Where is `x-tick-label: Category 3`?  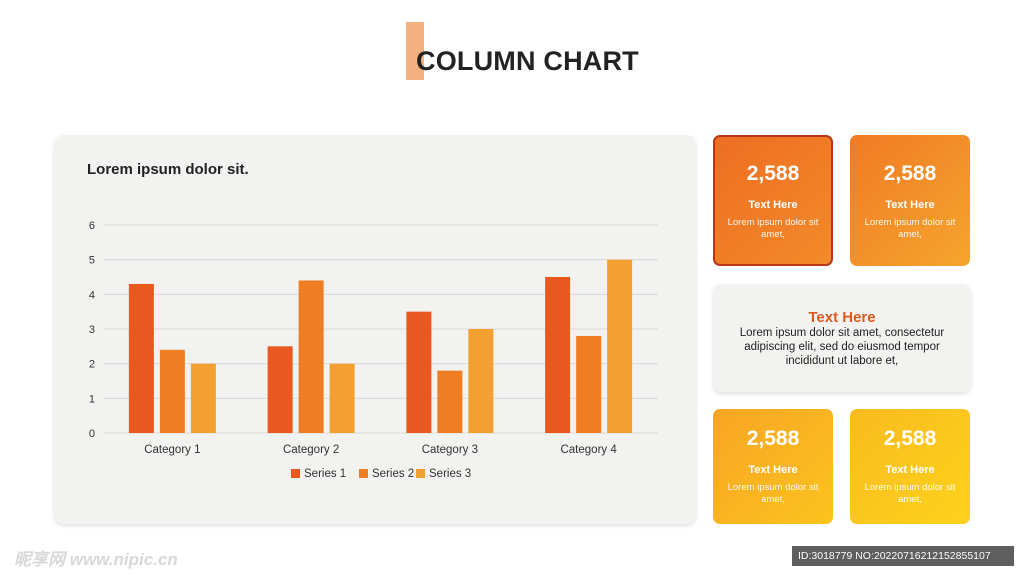 x-tick-label: Category 3 is located at coordinates (450, 450).